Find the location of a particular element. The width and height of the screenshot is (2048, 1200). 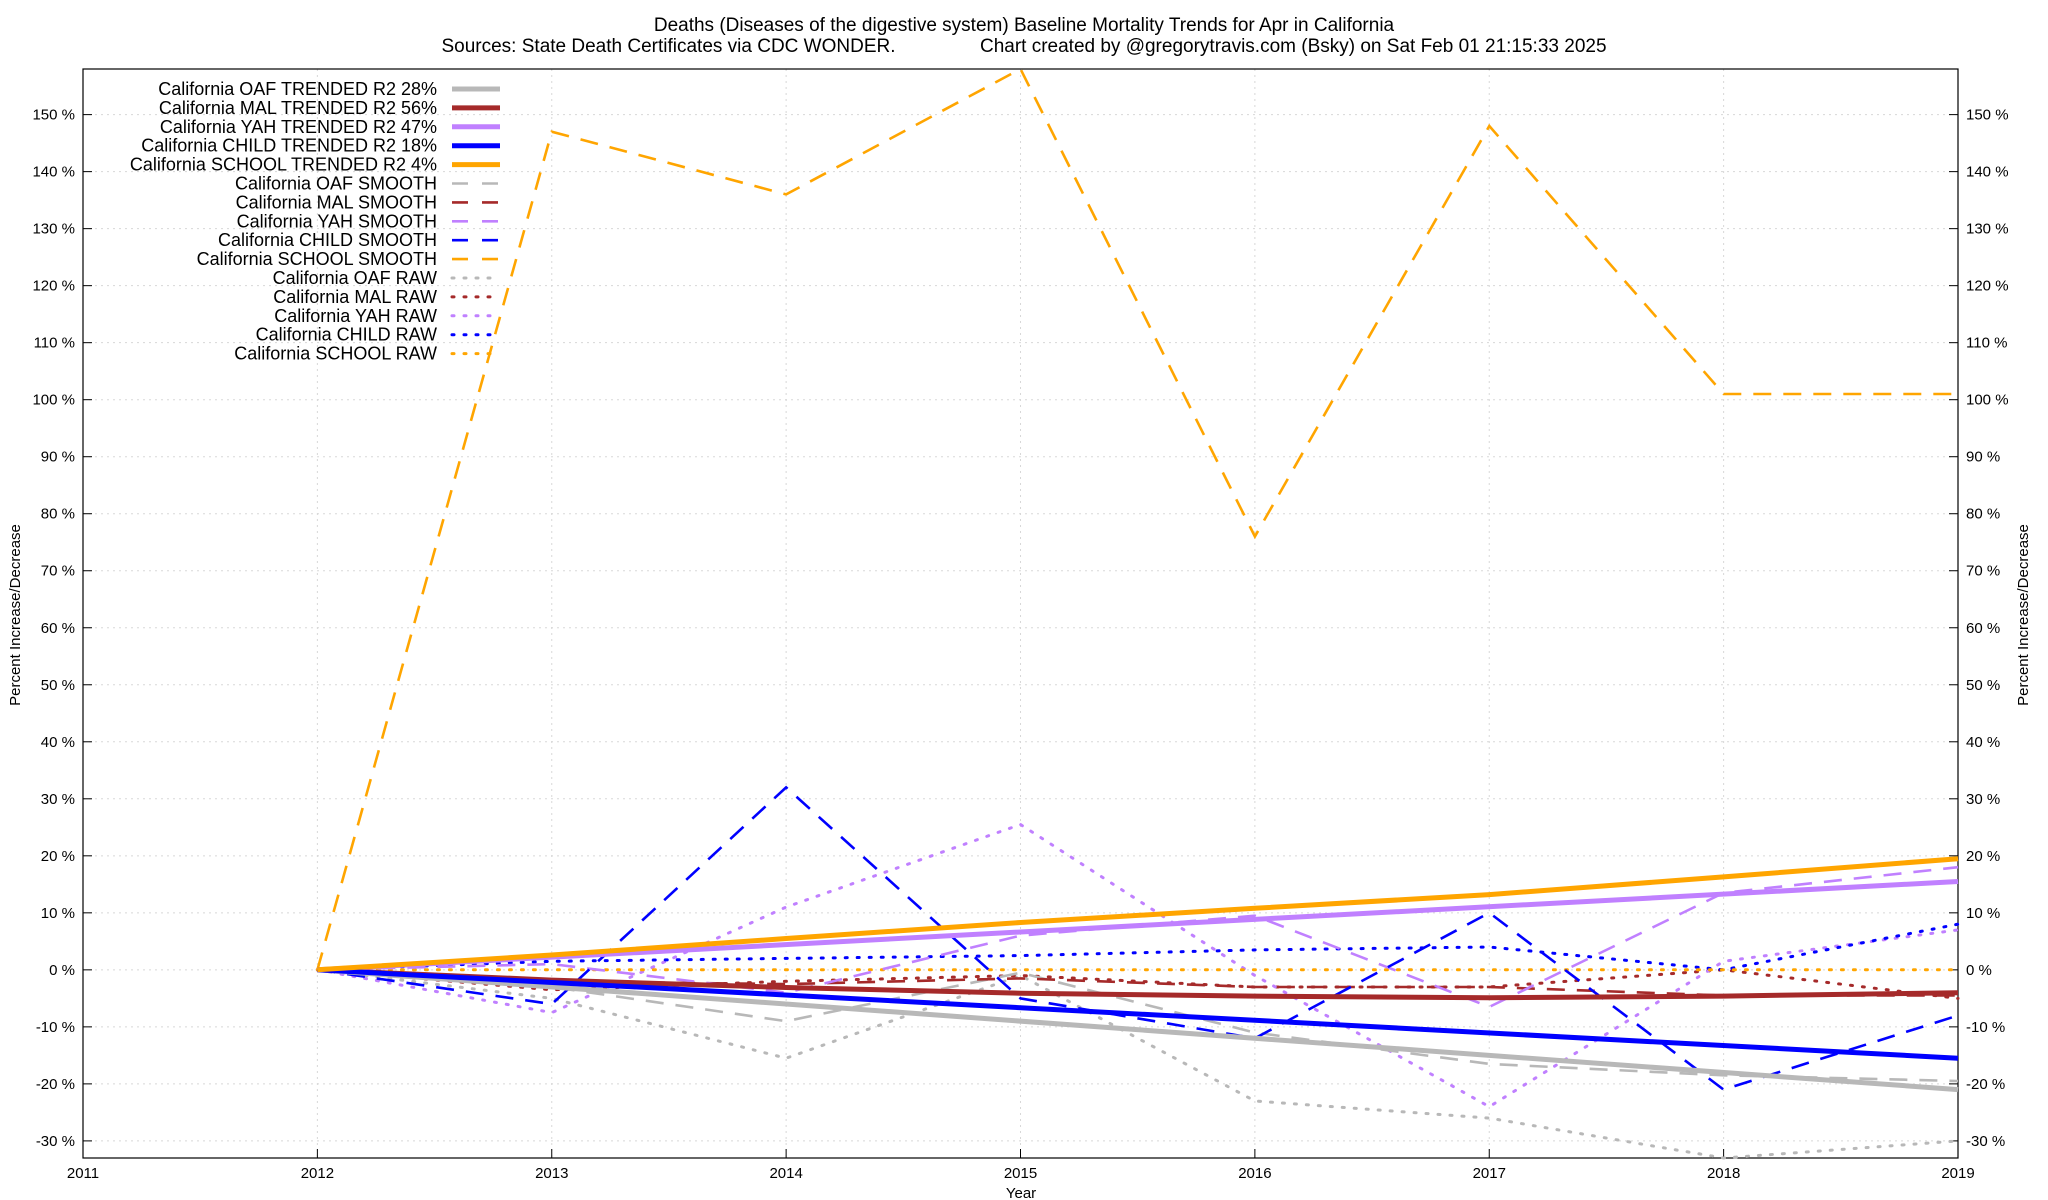

y2-tick-label: 40 % is located at coordinates (1983, 742).